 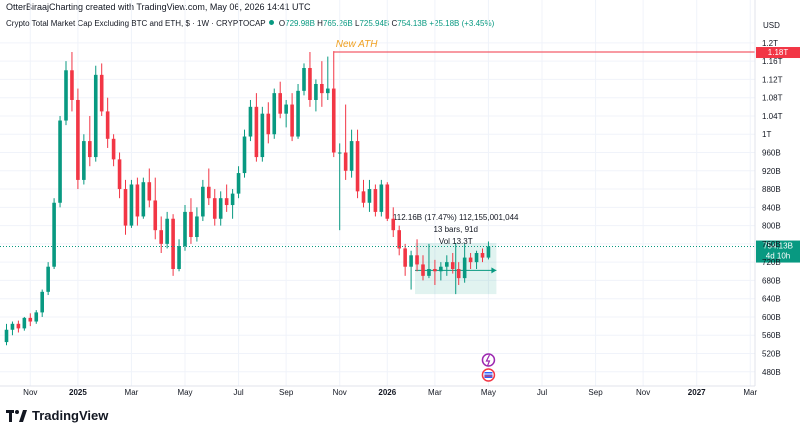 What do you see at coordinates (488, 360) in the screenshot?
I see `lightning-event-icon` at bounding box center [488, 360].